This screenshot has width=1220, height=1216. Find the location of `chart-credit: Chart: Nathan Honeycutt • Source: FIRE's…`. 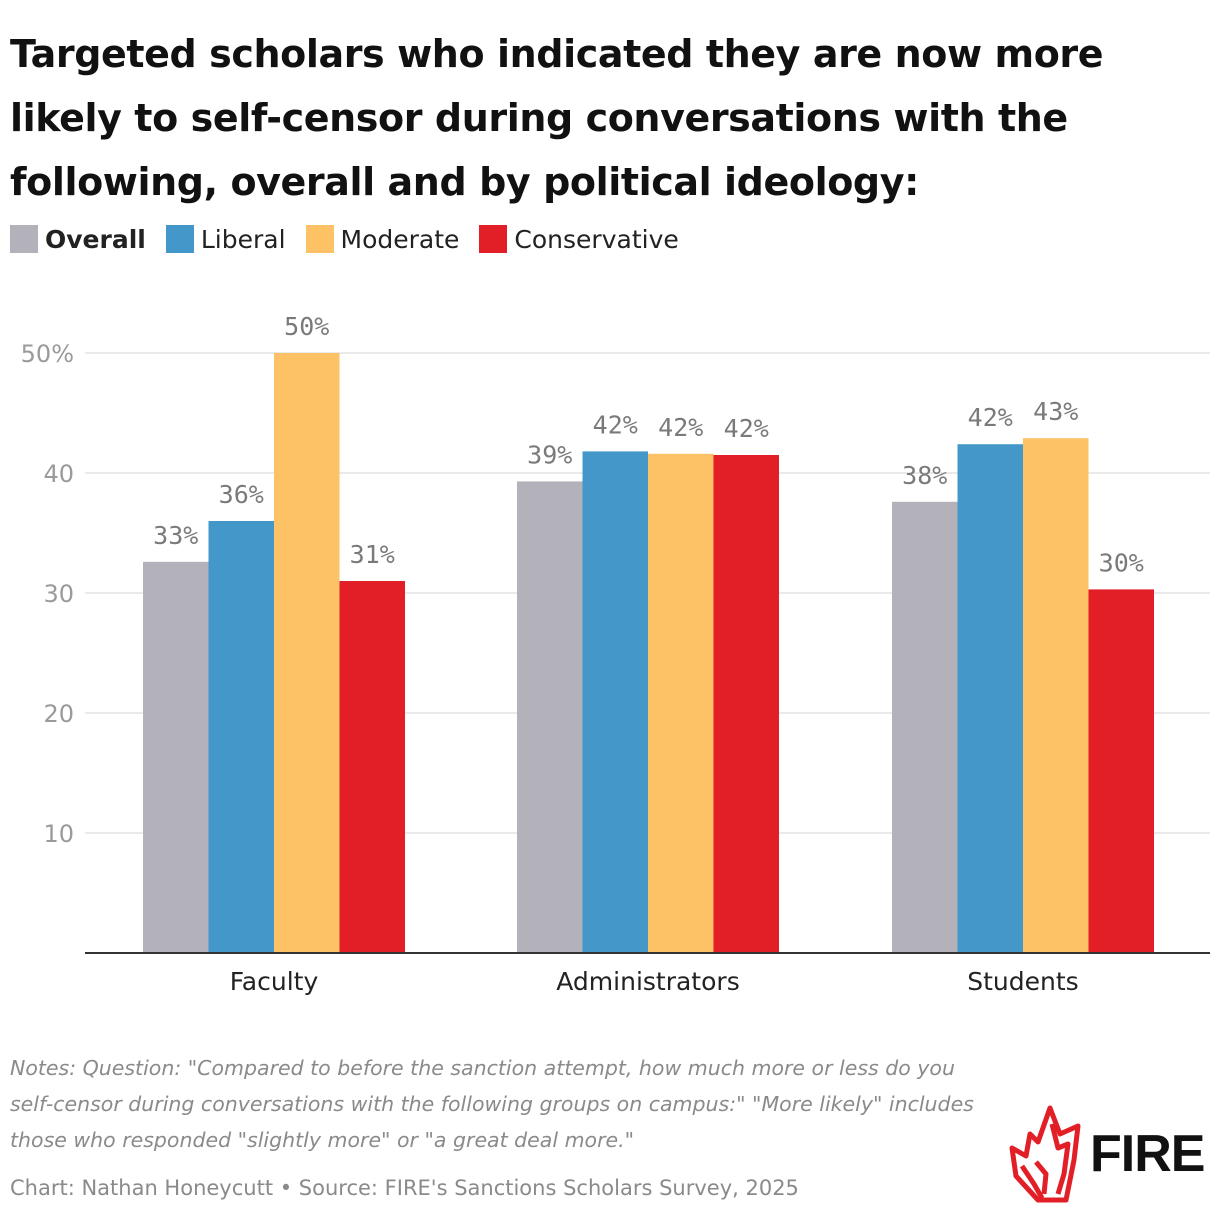

chart-credit: Chart: Nathan Honeycutt • Source: FIRE's… is located at coordinates (404, 1188).